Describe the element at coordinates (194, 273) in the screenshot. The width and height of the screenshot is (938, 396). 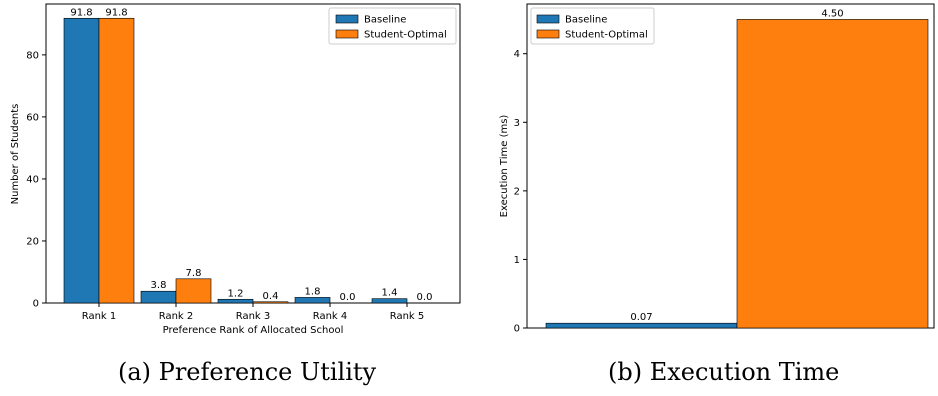
I see `data-label-student-optimal-2: 7.8` at that location.